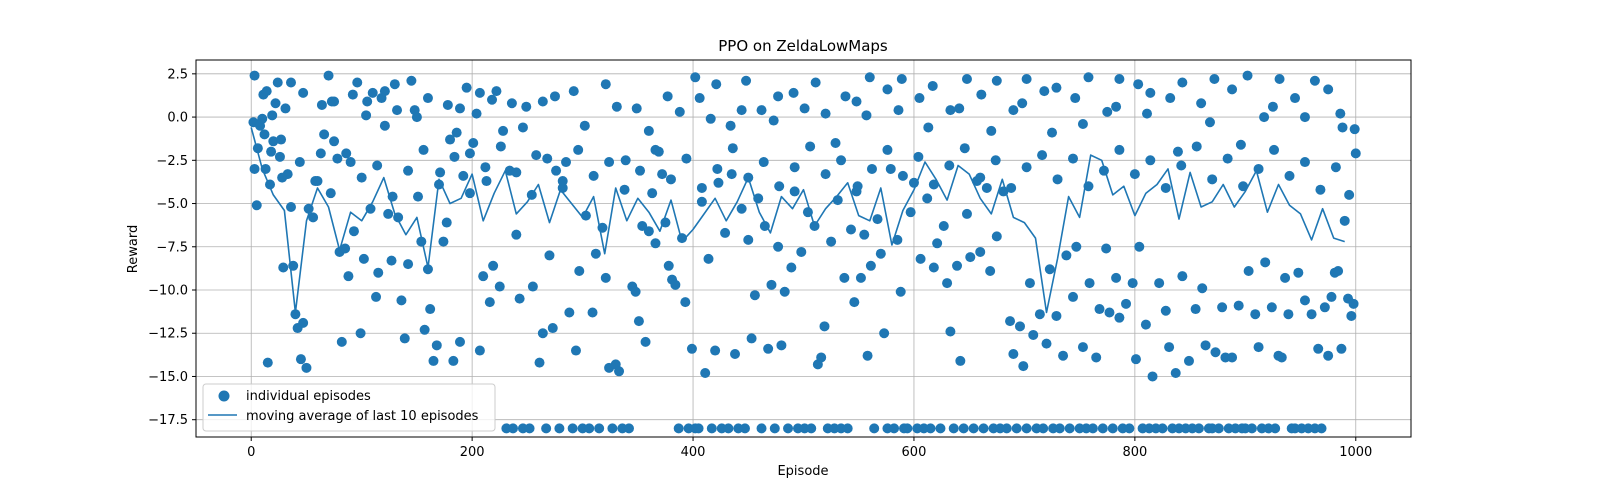  I want to click on y-tick-label: 0.0, so click(177, 118).